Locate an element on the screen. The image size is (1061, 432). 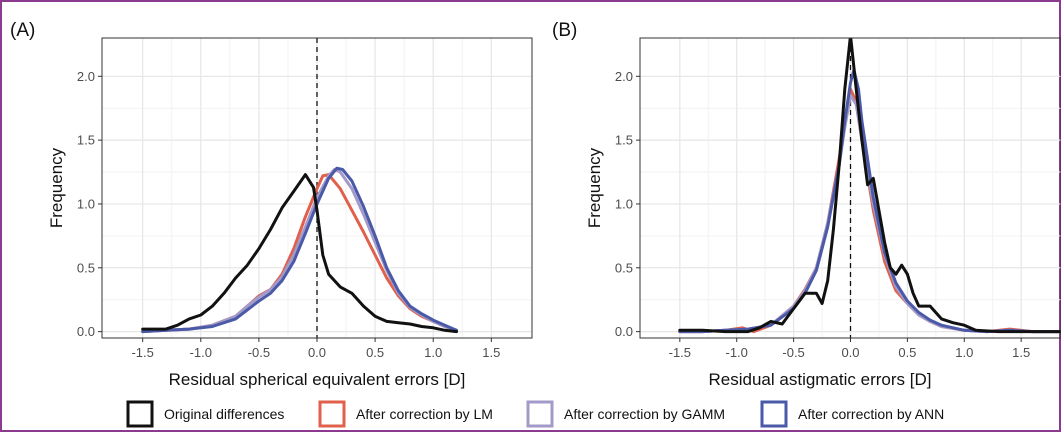
legend-key-ann is located at coordinates (774, 414).